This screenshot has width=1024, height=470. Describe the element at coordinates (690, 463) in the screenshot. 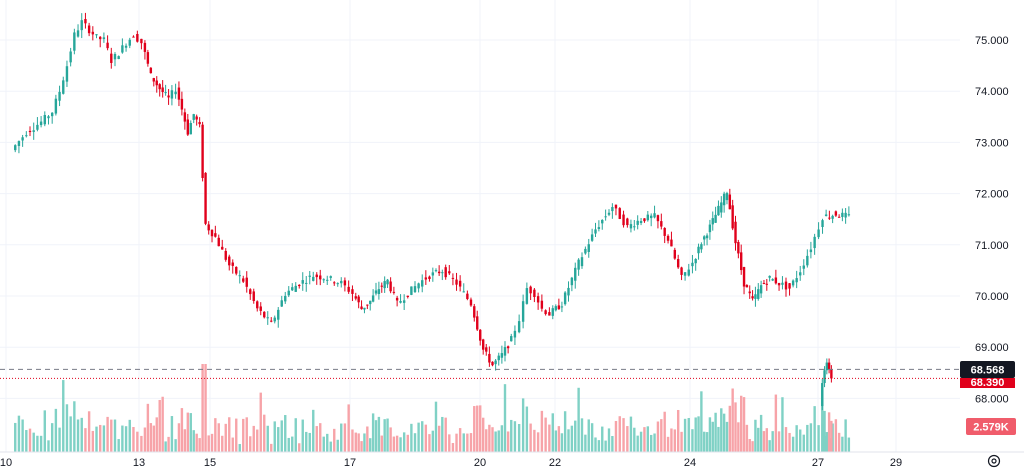

I see `x-tick-label: 24` at that location.